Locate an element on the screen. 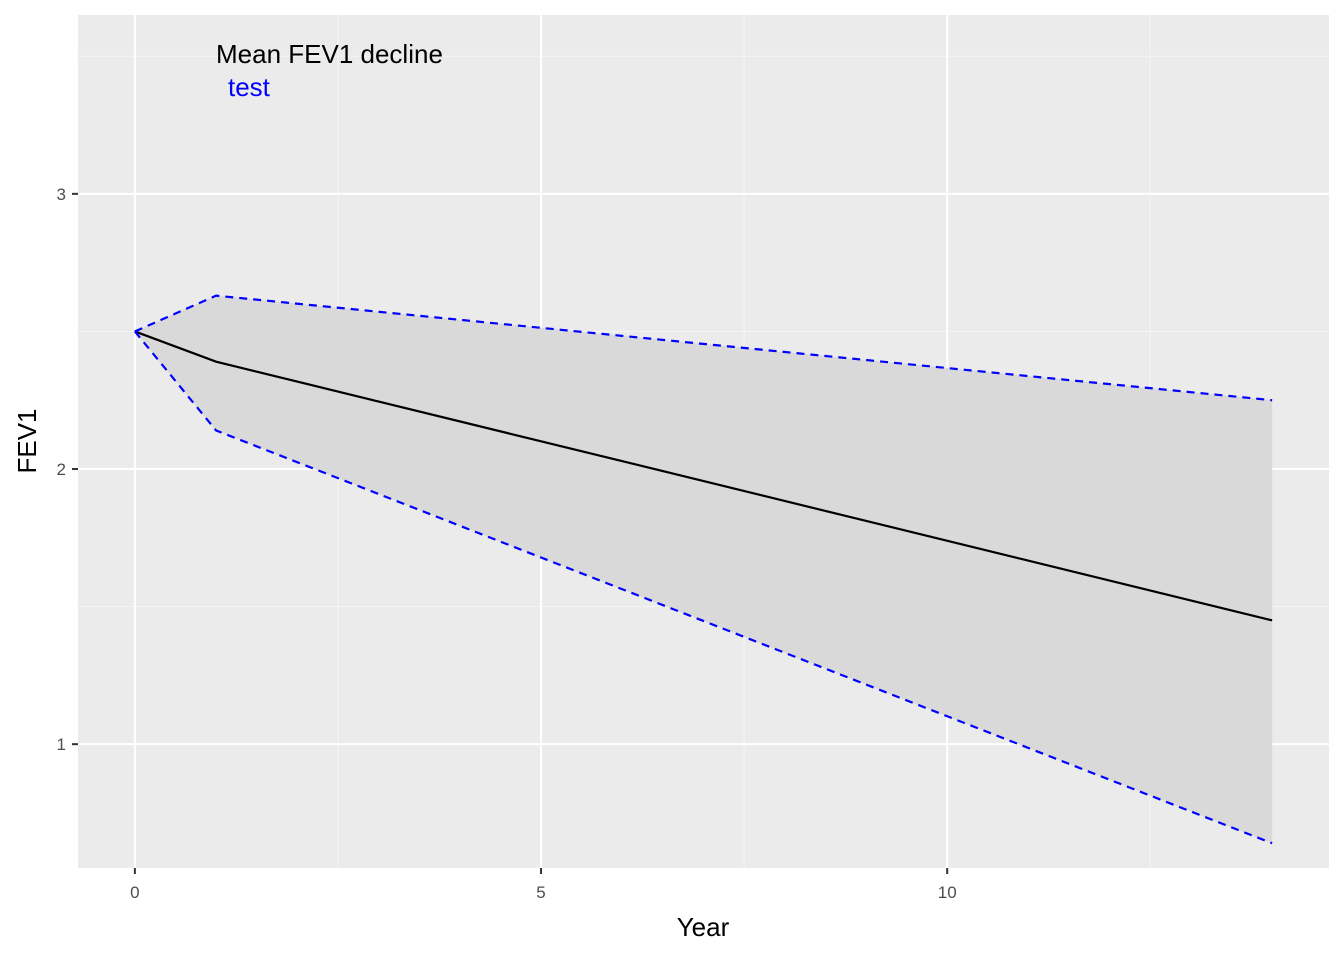 This screenshot has height=960, width=1344. y-tick-label: 3 is located at coordinates (61, 194).